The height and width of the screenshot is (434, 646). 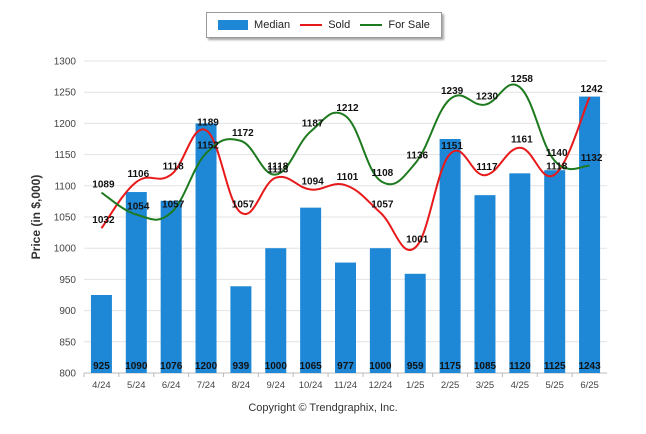 I want to click on data-label-median: 977, so click(x=345, y=366).